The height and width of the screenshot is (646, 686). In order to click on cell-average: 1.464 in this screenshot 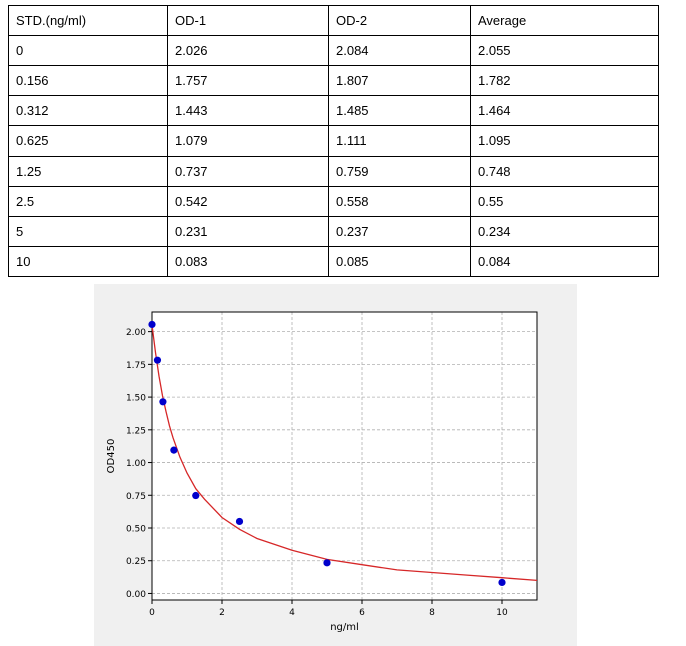, I will do `click(564, 111)`.